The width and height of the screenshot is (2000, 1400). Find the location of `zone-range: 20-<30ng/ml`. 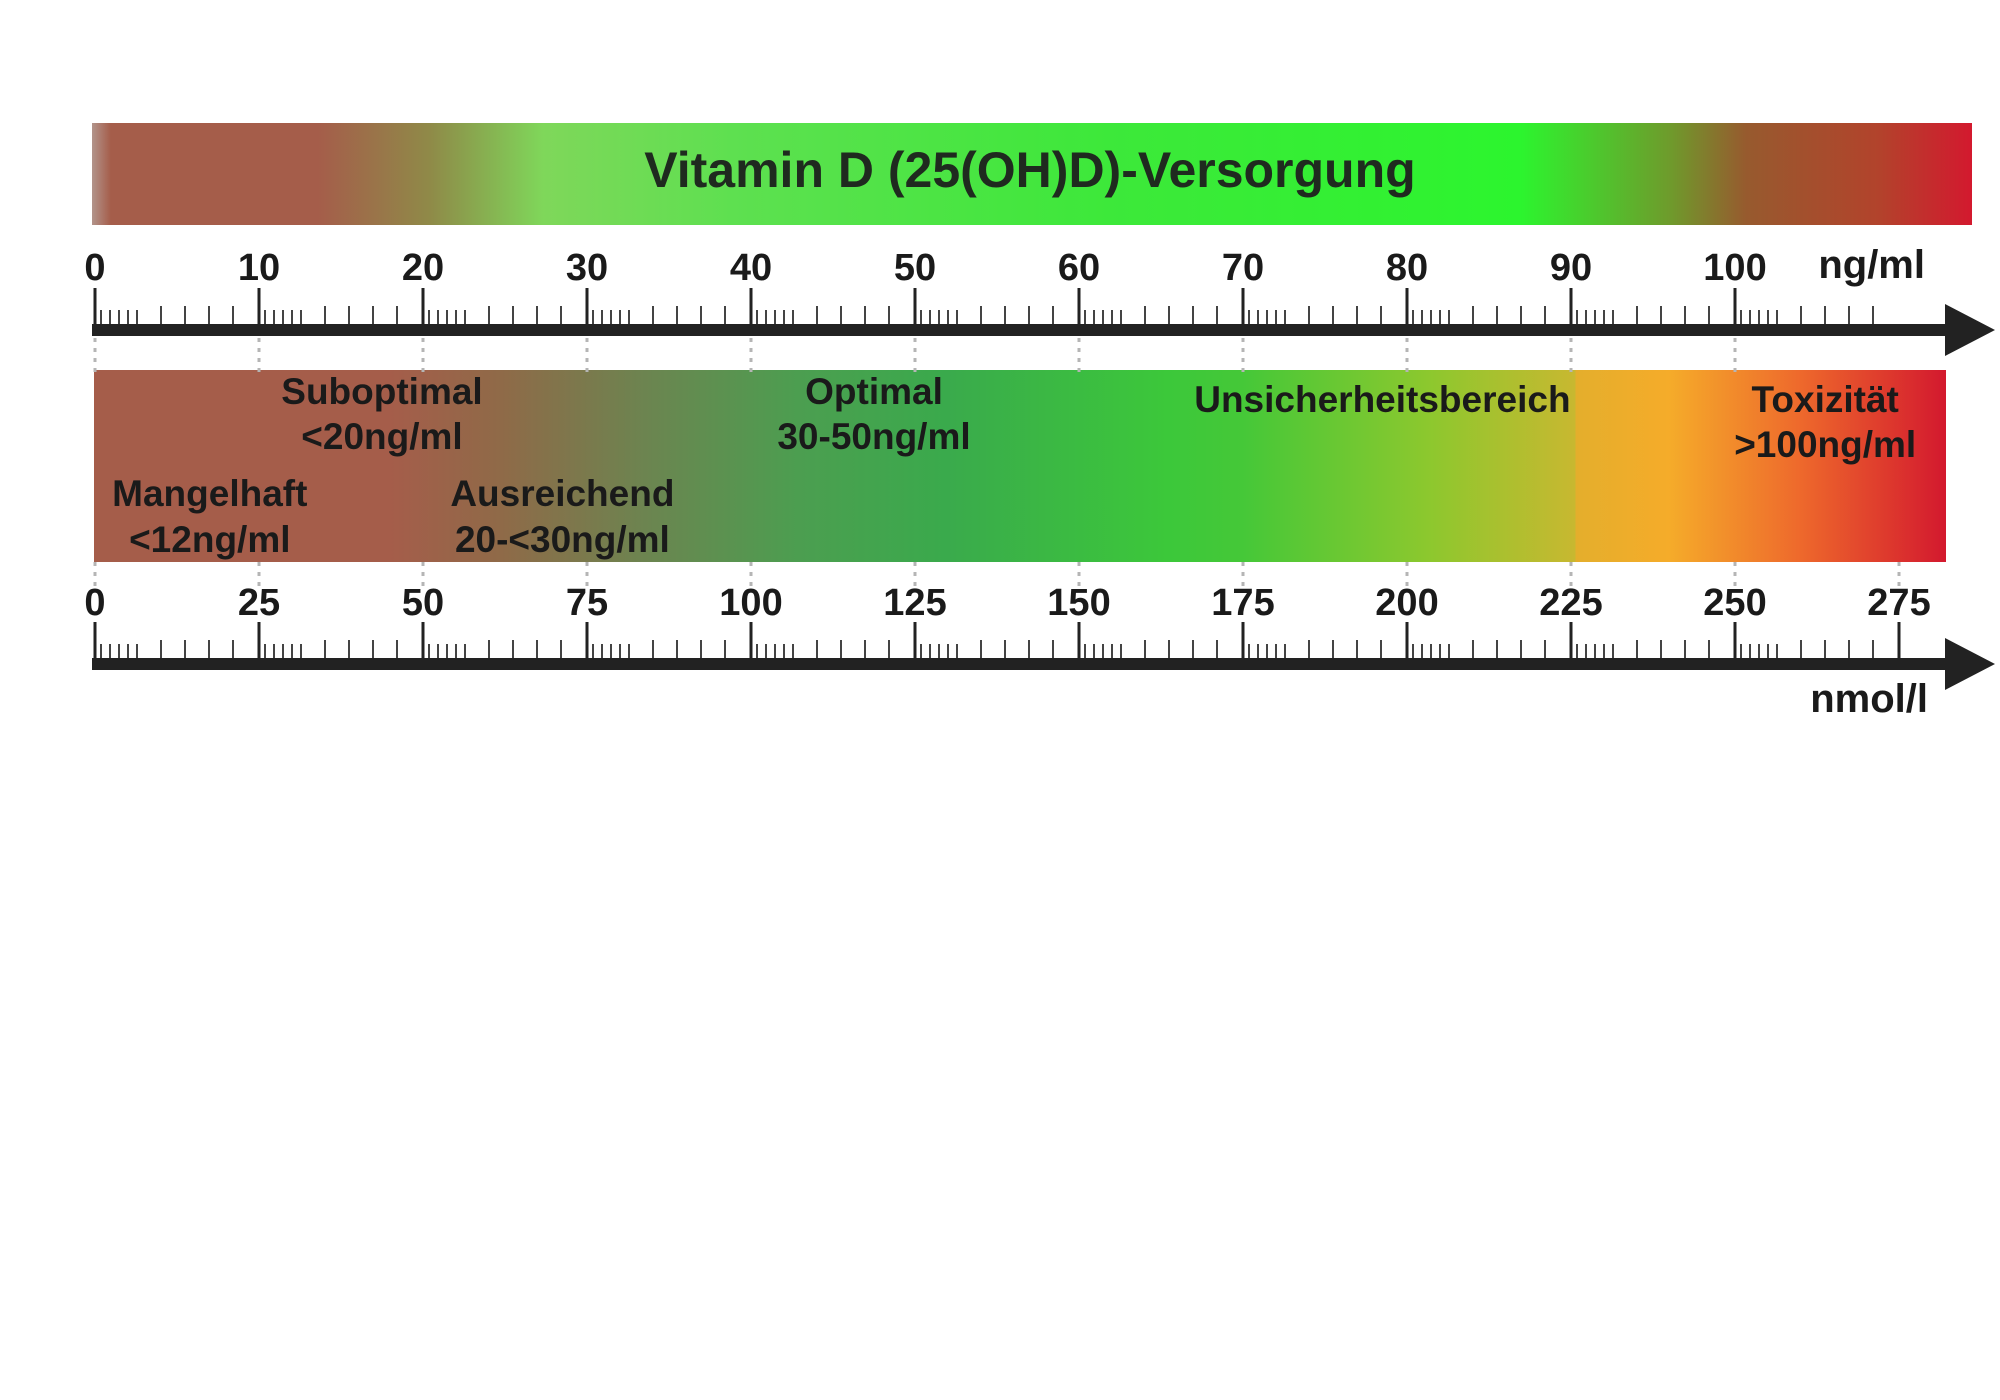

zone-range: 20-<30ng/ml is located at coordinates (562, 539).